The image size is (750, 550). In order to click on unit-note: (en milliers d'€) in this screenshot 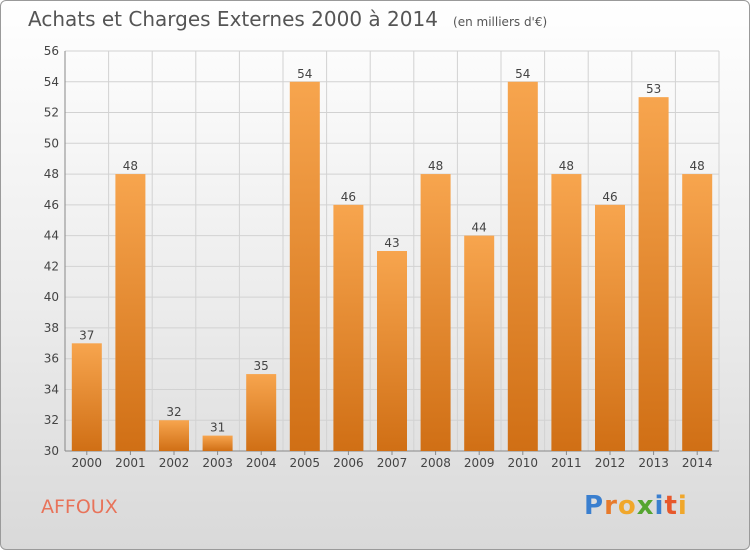, I will do `click(500, 22)`.